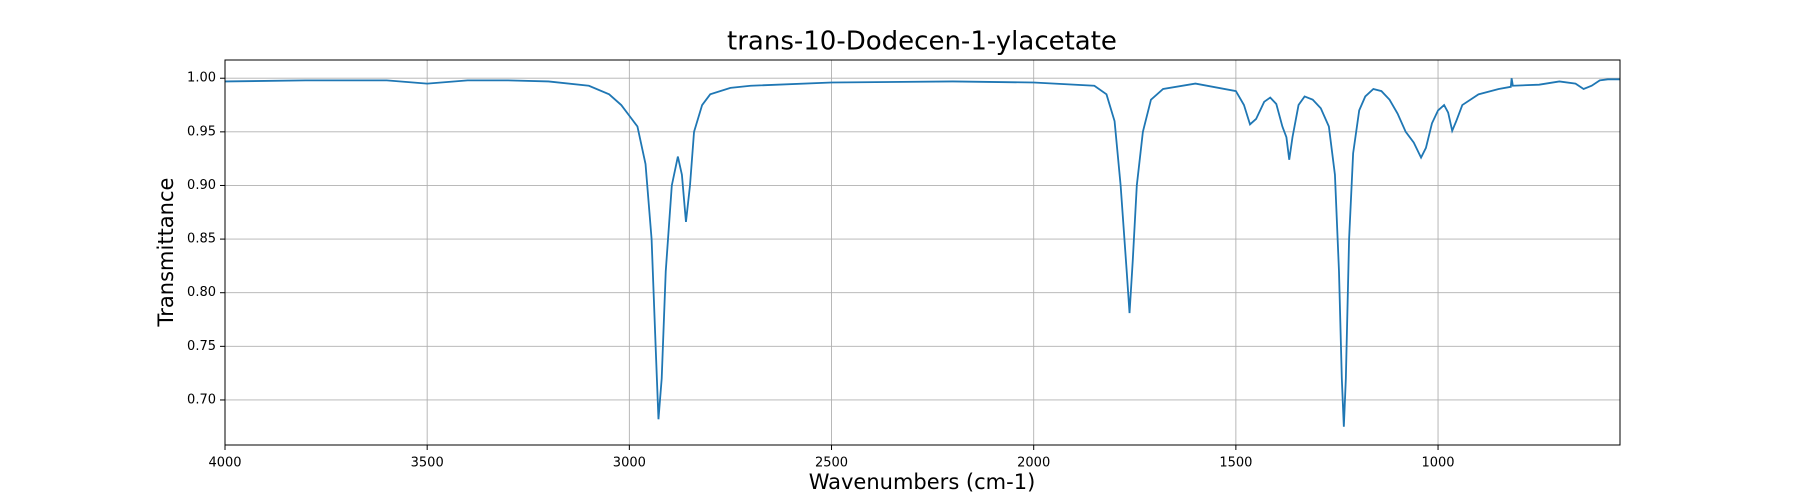  What do you see at coordinates (201, 239) in the screenshot?
I see `y-tick-label: 0.85` at bounding box center [201, 239].